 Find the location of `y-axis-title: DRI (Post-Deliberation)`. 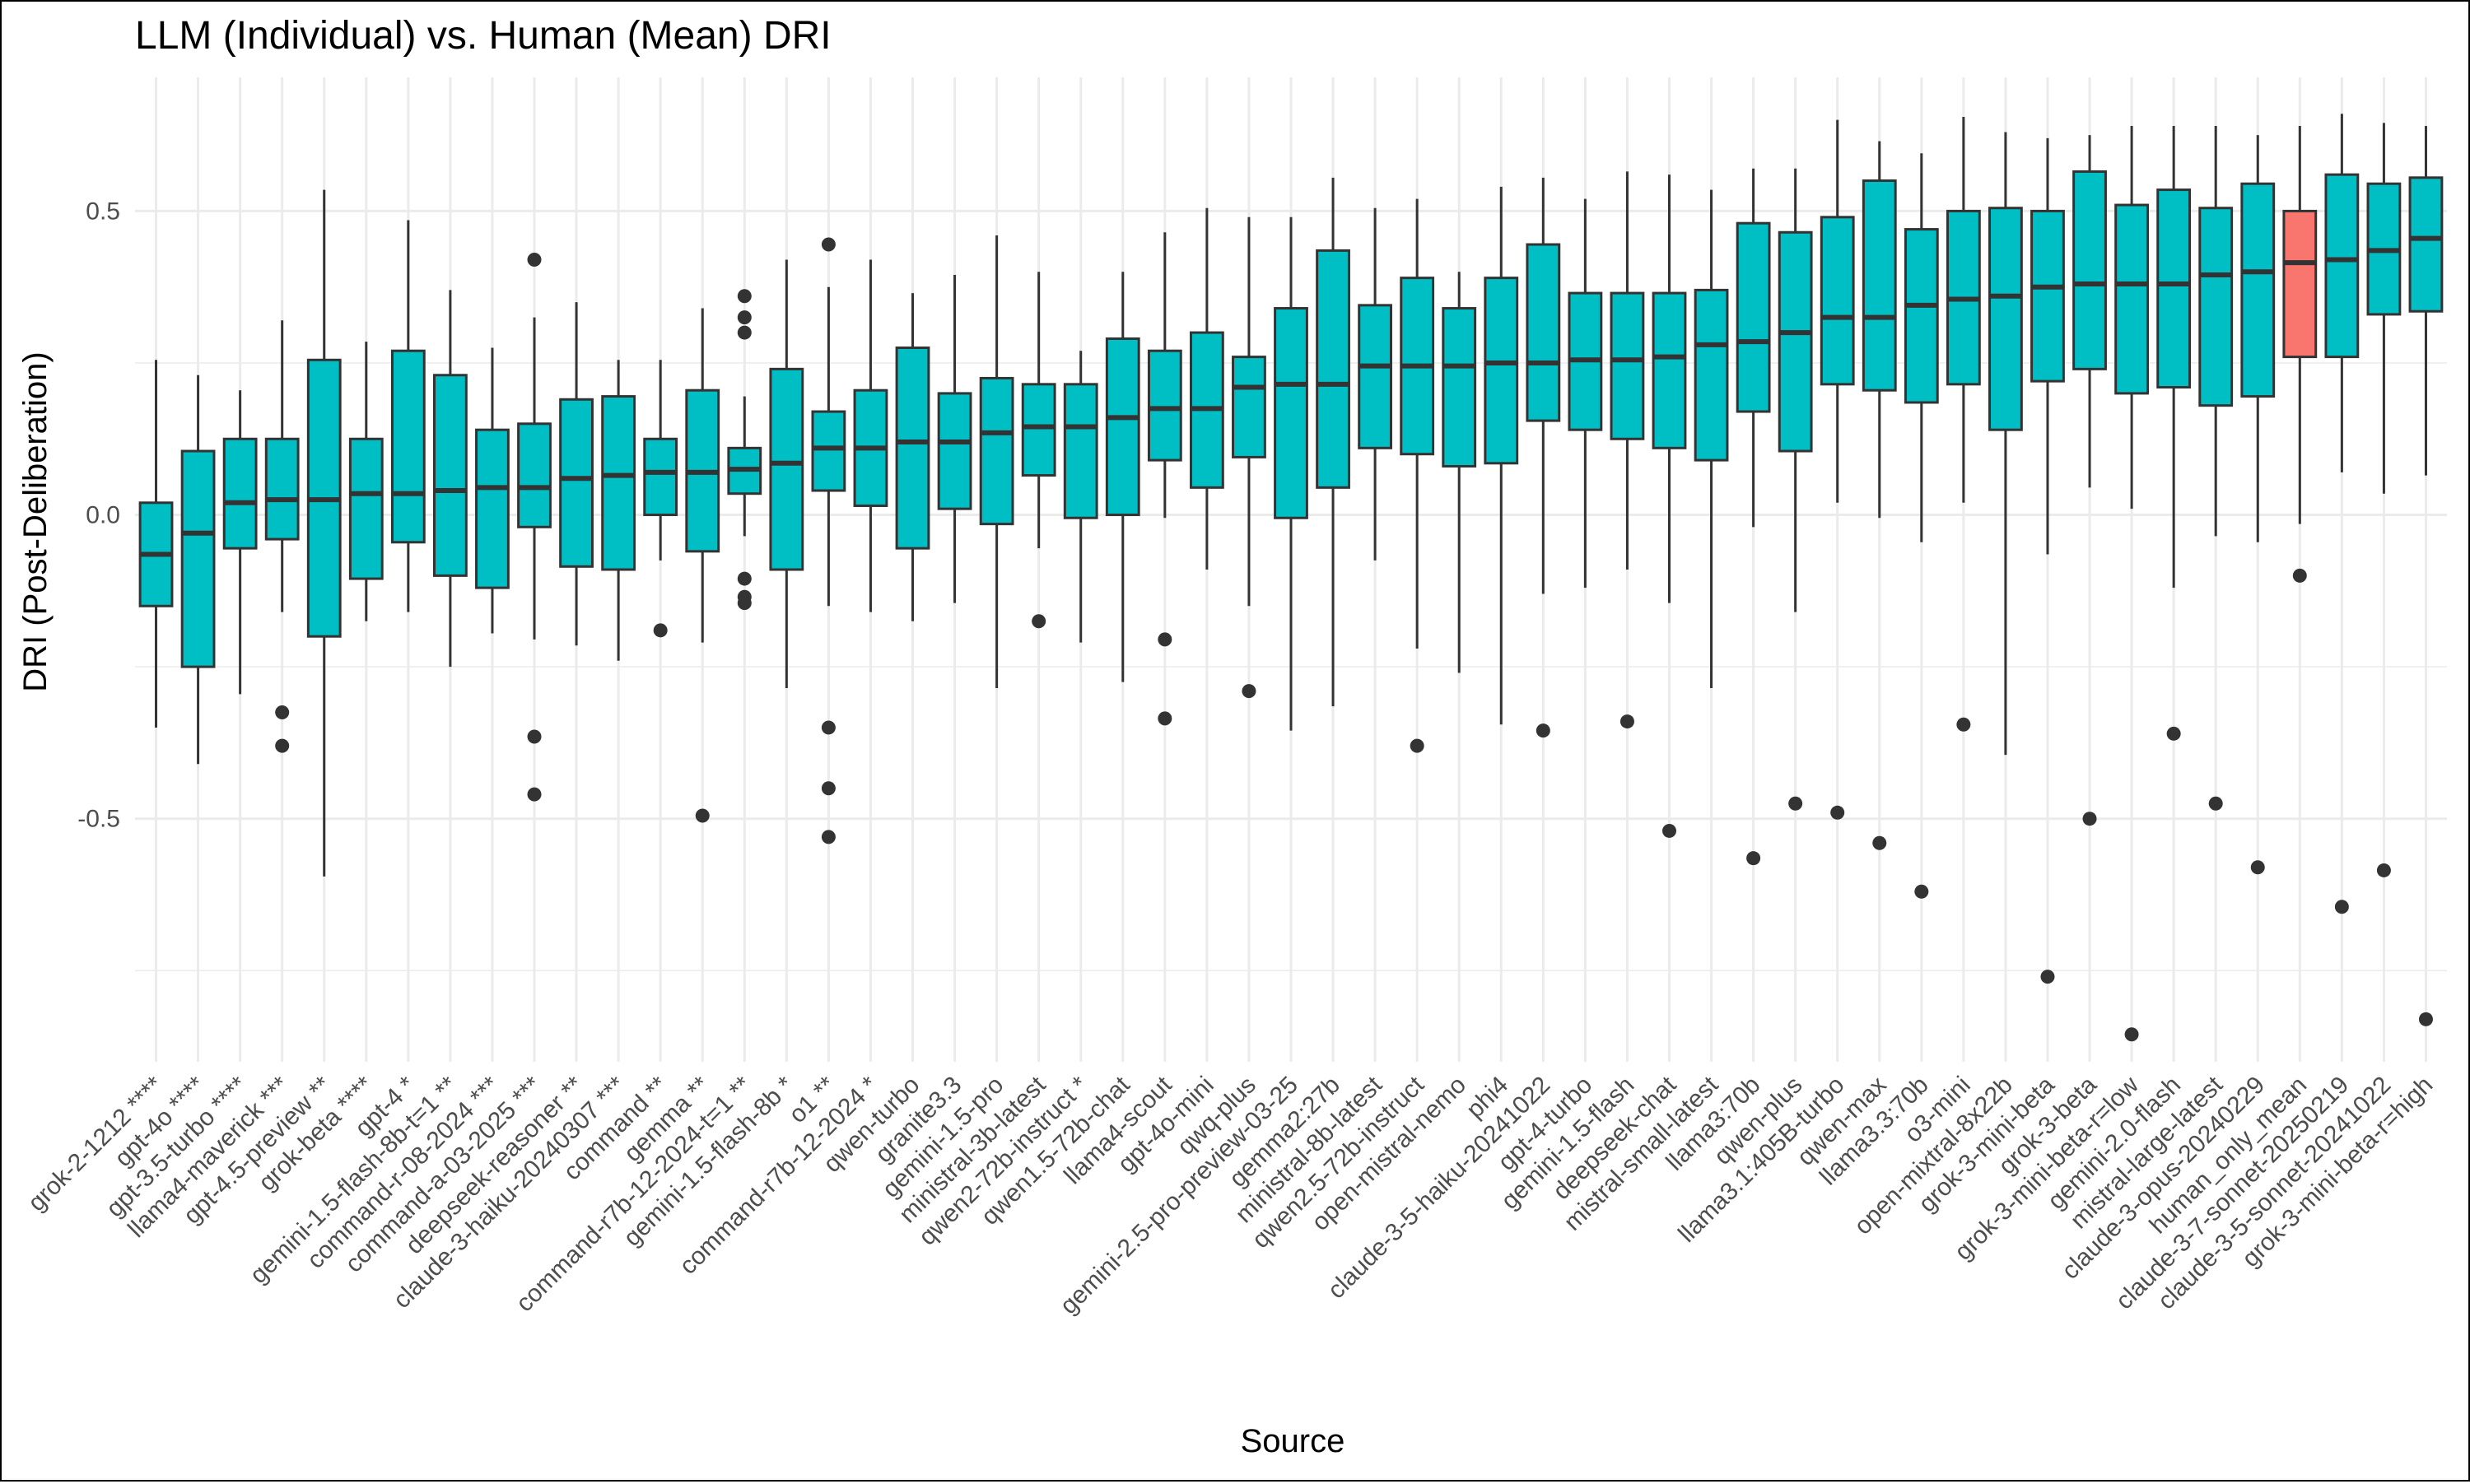

y-axis-title: DRI (Post-Deliberation) is located at coordinates (35, 521).